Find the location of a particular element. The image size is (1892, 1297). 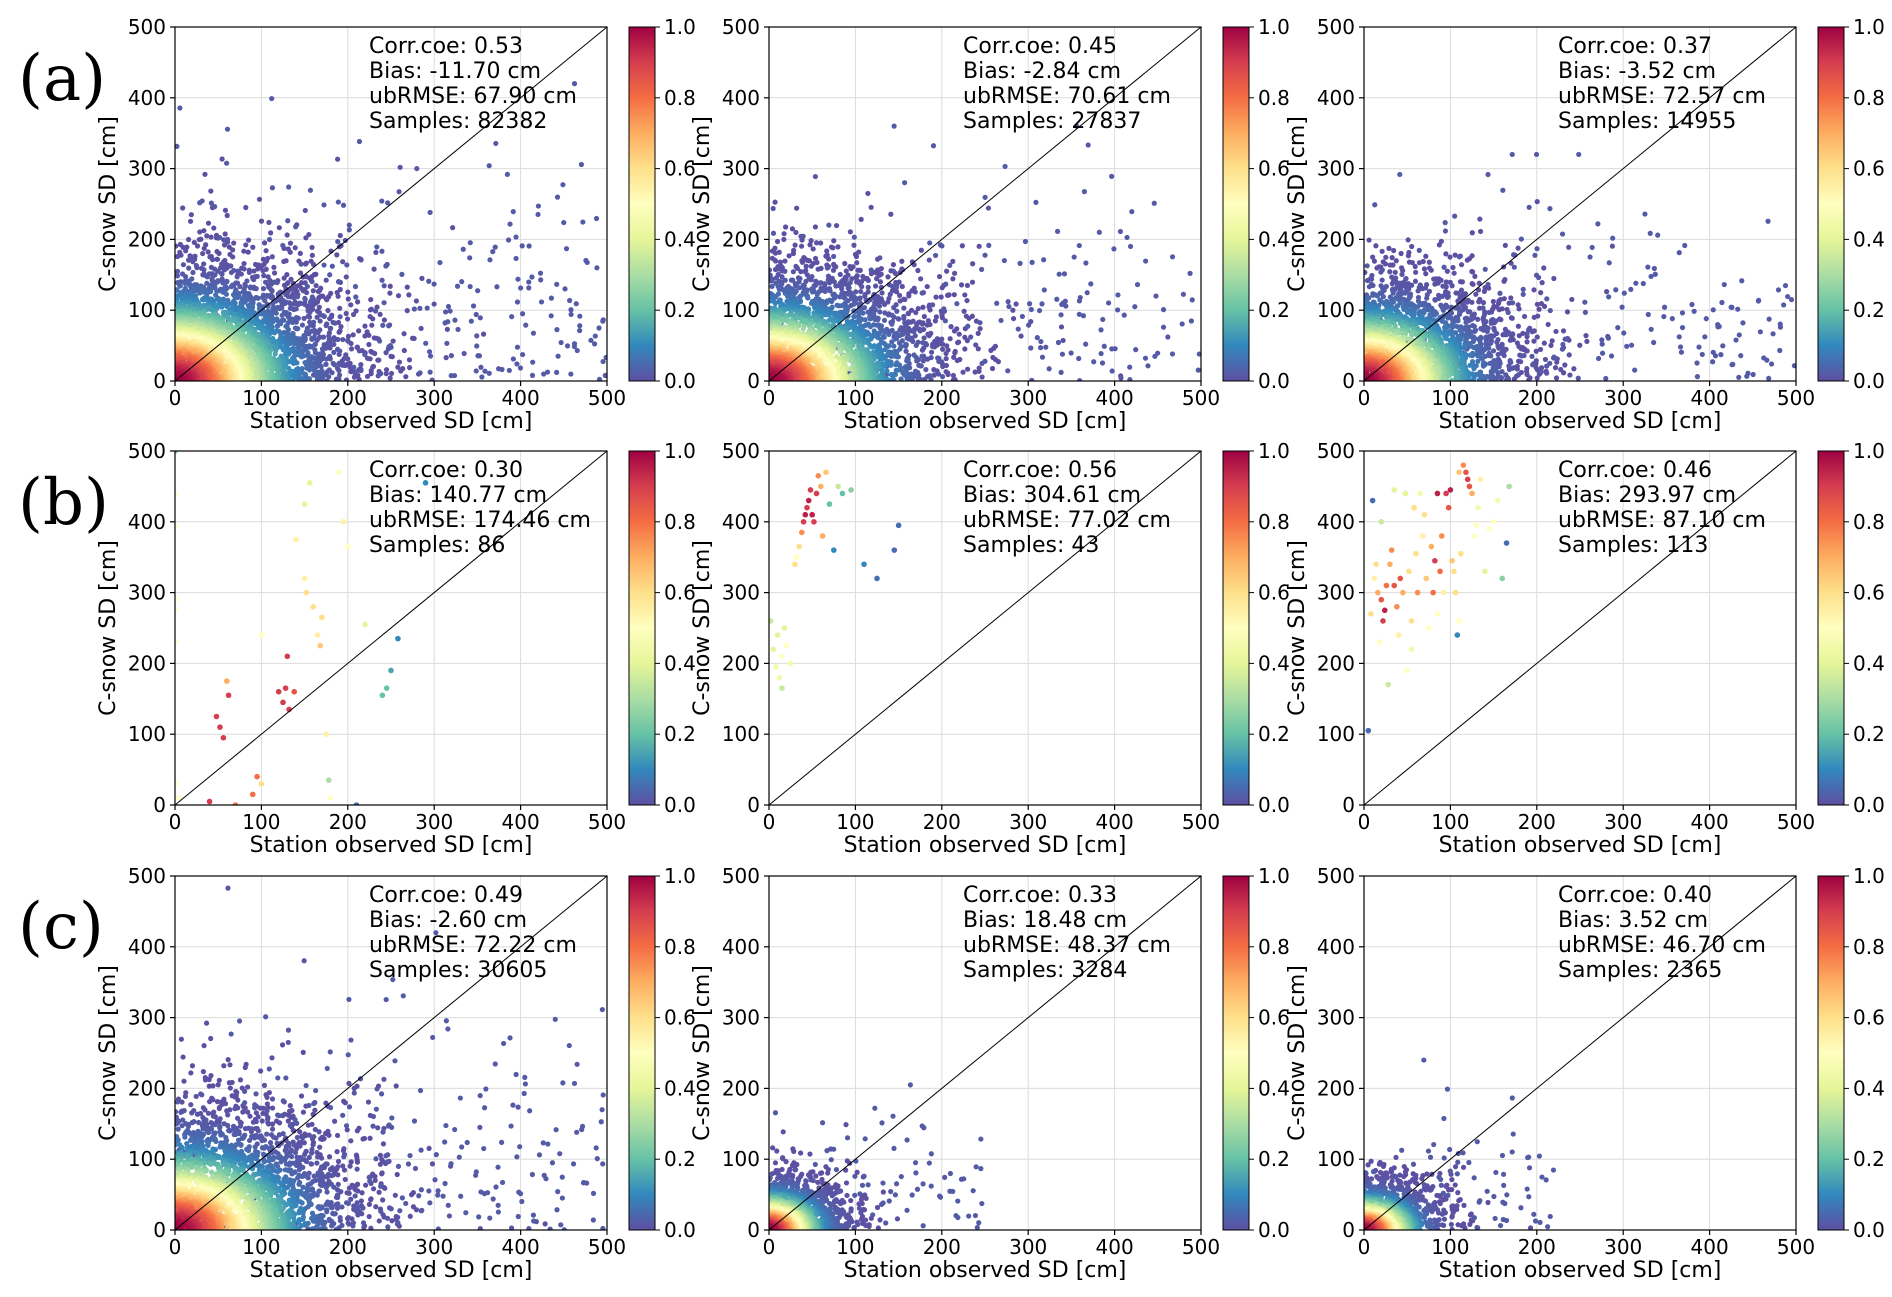

one-to-one-line is located at coordinates (391, 204).